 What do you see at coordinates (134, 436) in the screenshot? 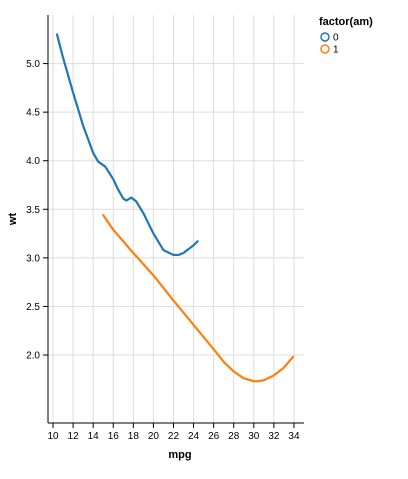
I see `x-tick-label: 18` at bounding box center [134, 436].